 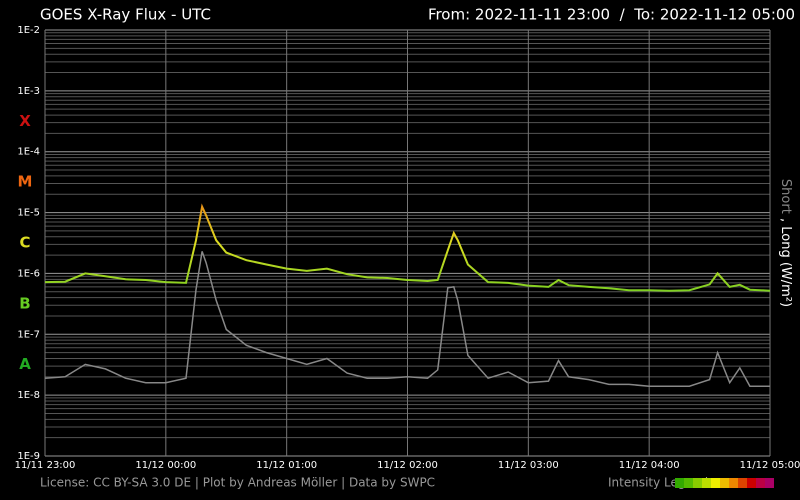 What do you see at coordinates (28, 334) in the screenshot?
I see `y-tick-label: 1E-7` at bounding box center [28, 334].